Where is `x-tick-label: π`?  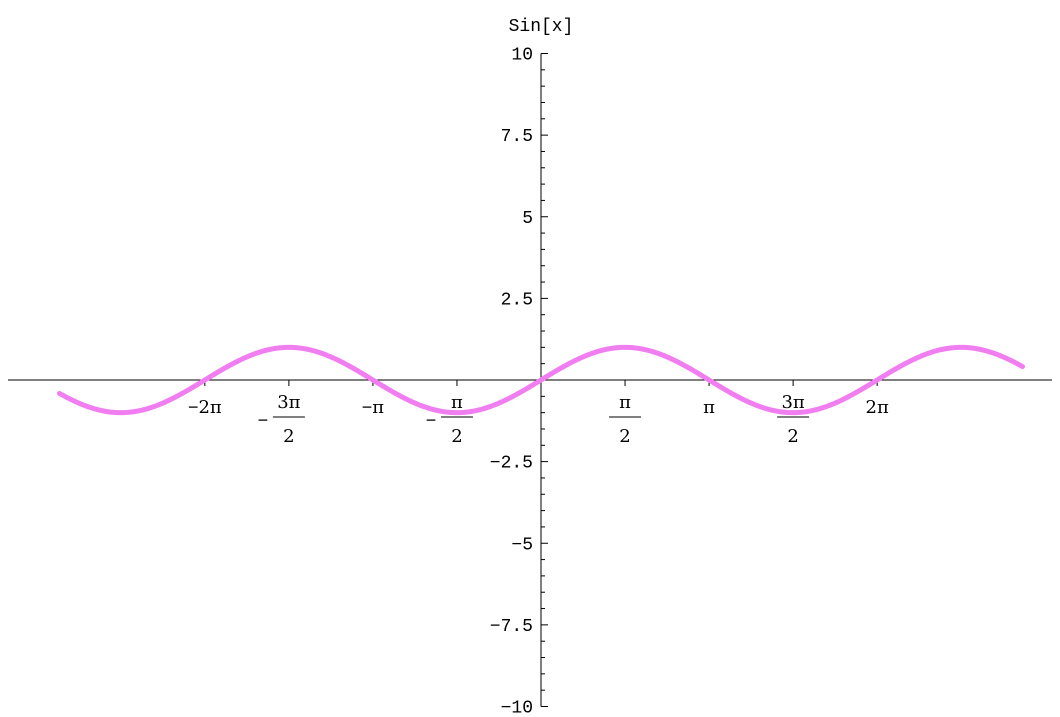
x-tick-label: π is located at coordinates (709, 407).